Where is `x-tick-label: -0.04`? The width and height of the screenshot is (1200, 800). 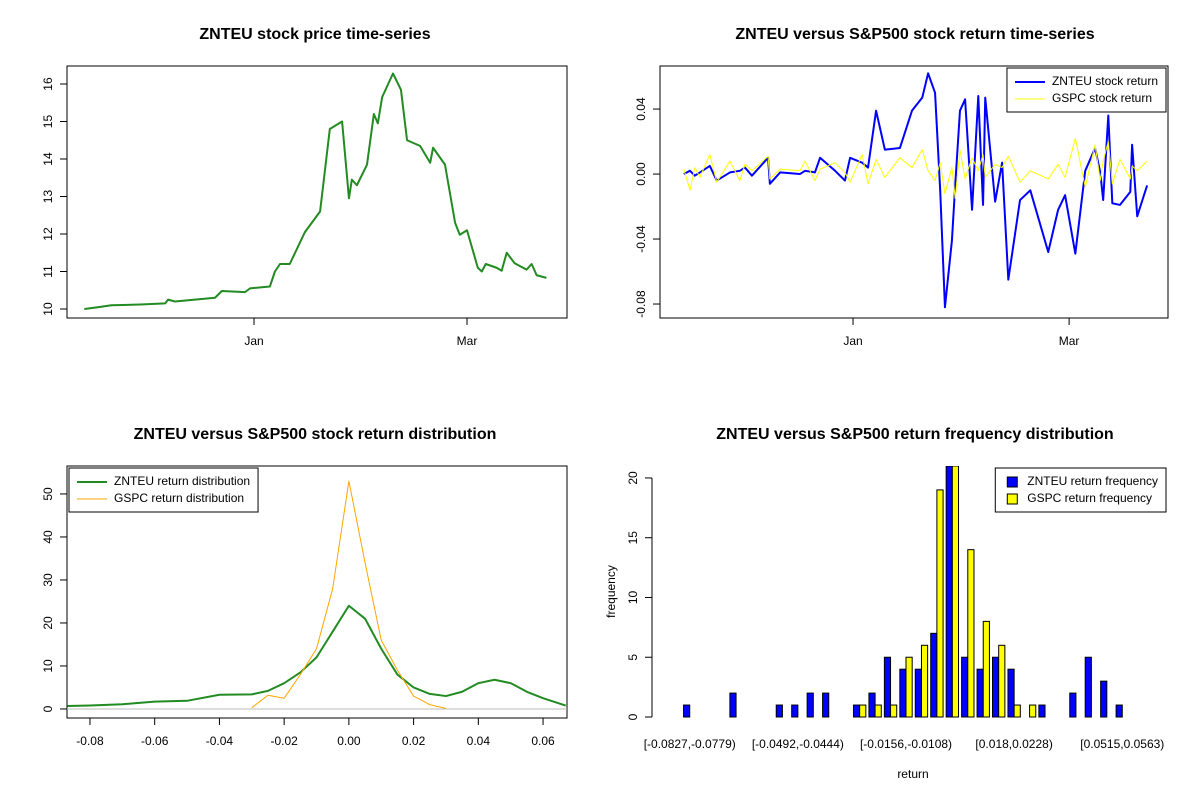 x-tick-label: -0.04 is located at coordinates (220, 741).